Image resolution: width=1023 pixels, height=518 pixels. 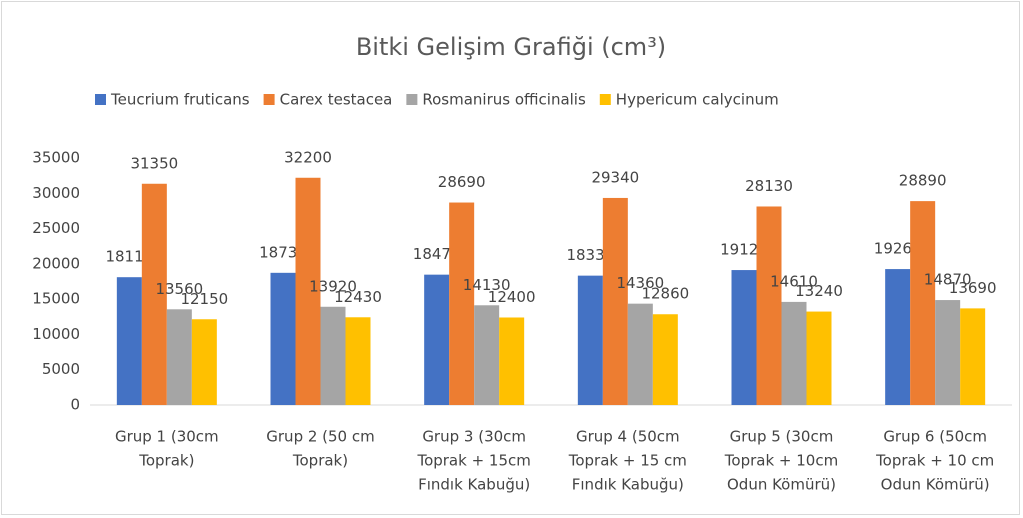 I want to click on data-label: 12150, so click(x=204, y=299).